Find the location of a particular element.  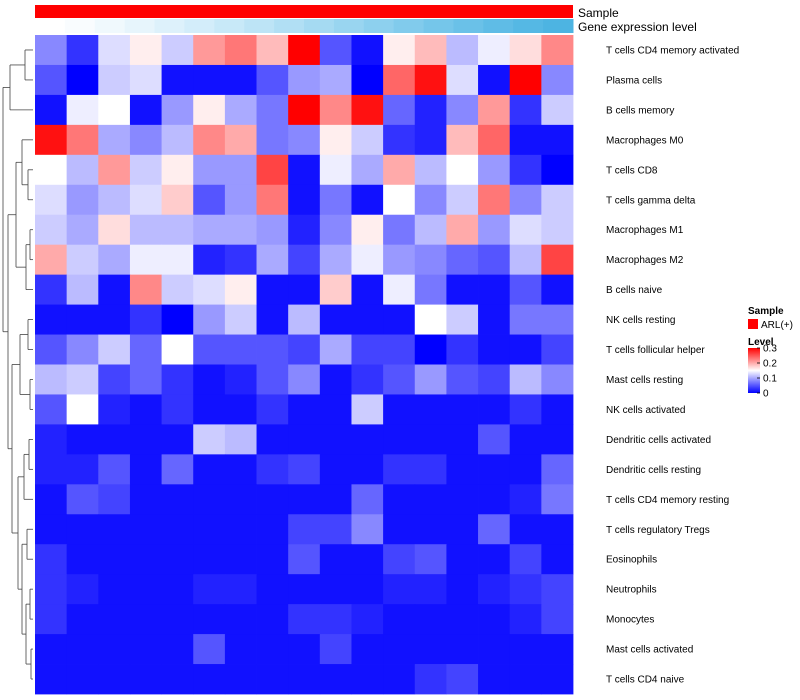

legend-tick-label: 0.3 is located at coordinates (770, 349).